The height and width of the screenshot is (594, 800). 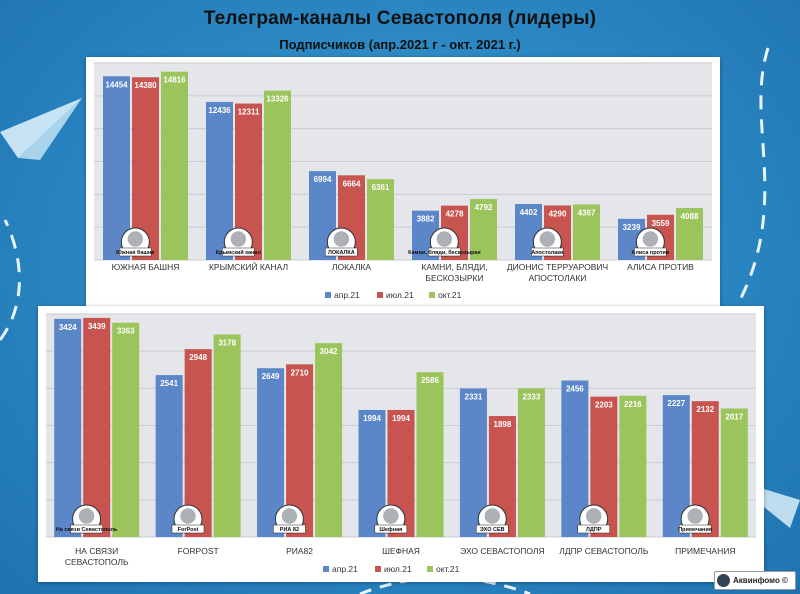 What do you see at coordinates (227, 343) in the screenshot?
I see `data-label: 3178` at bounding box center [227, 343].